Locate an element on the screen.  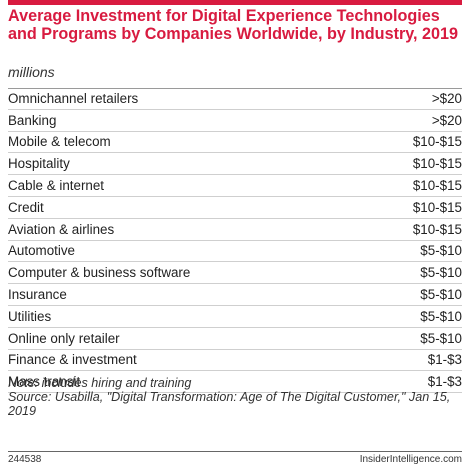
row-category: Mass transit is located at coordinates (44, 382).